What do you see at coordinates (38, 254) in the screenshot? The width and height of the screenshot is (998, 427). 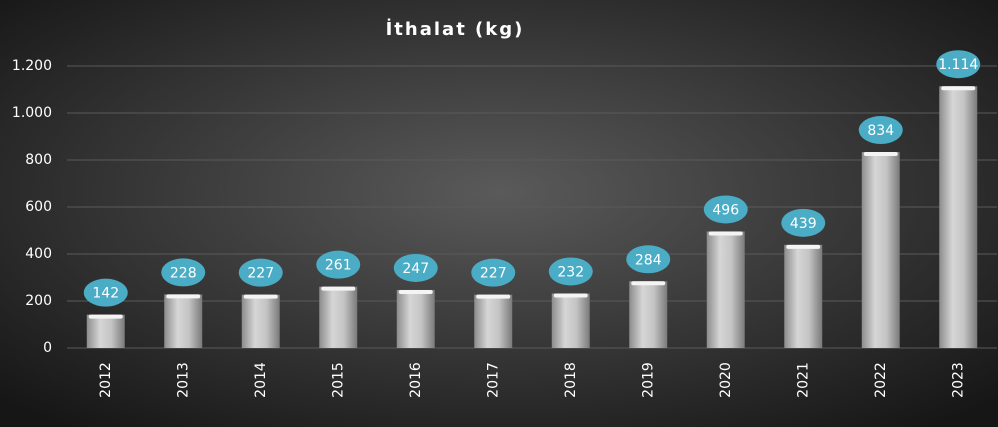 I see `y-tick-label: 400` at bounding box center [38, 254].